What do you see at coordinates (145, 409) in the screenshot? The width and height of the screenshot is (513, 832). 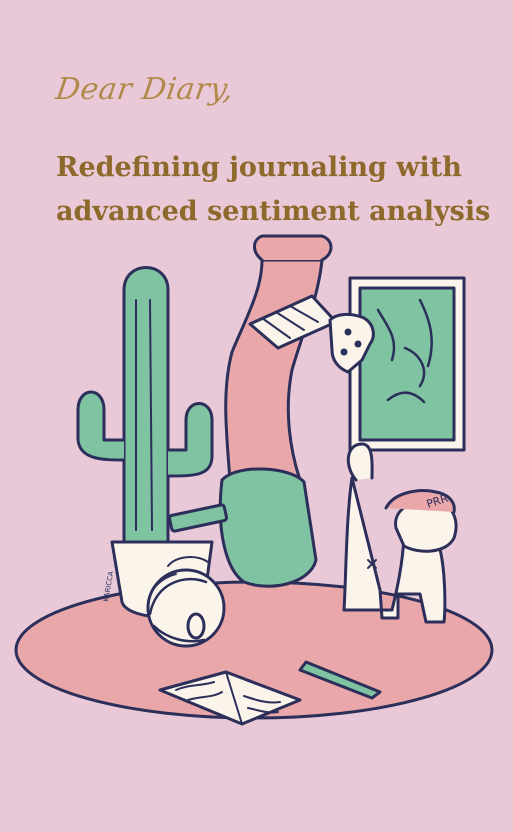 I see `cactus` at bounding box center [145, 409].